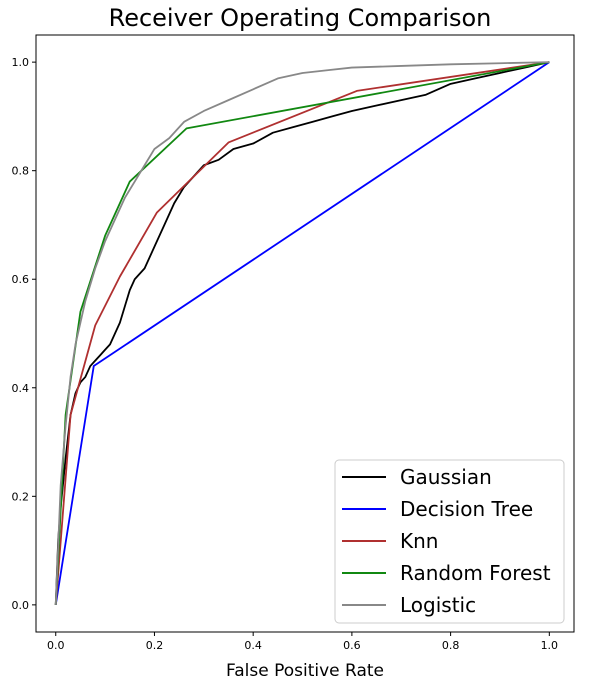  Describe the element at coordinates (302, 642) in the screenshot. I see `x-axis-ticks: 0.0 0.2 0.4 0.6 0.8 1.0` at that location.